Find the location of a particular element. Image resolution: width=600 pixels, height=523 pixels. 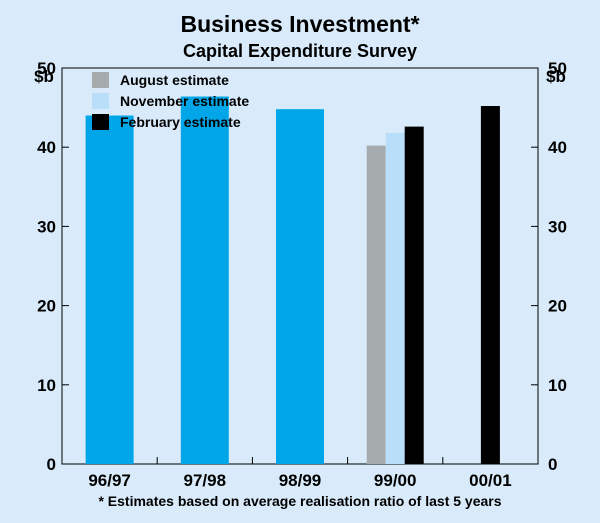

y-tick-label-left: 20 is located at coordinates (46, 306).